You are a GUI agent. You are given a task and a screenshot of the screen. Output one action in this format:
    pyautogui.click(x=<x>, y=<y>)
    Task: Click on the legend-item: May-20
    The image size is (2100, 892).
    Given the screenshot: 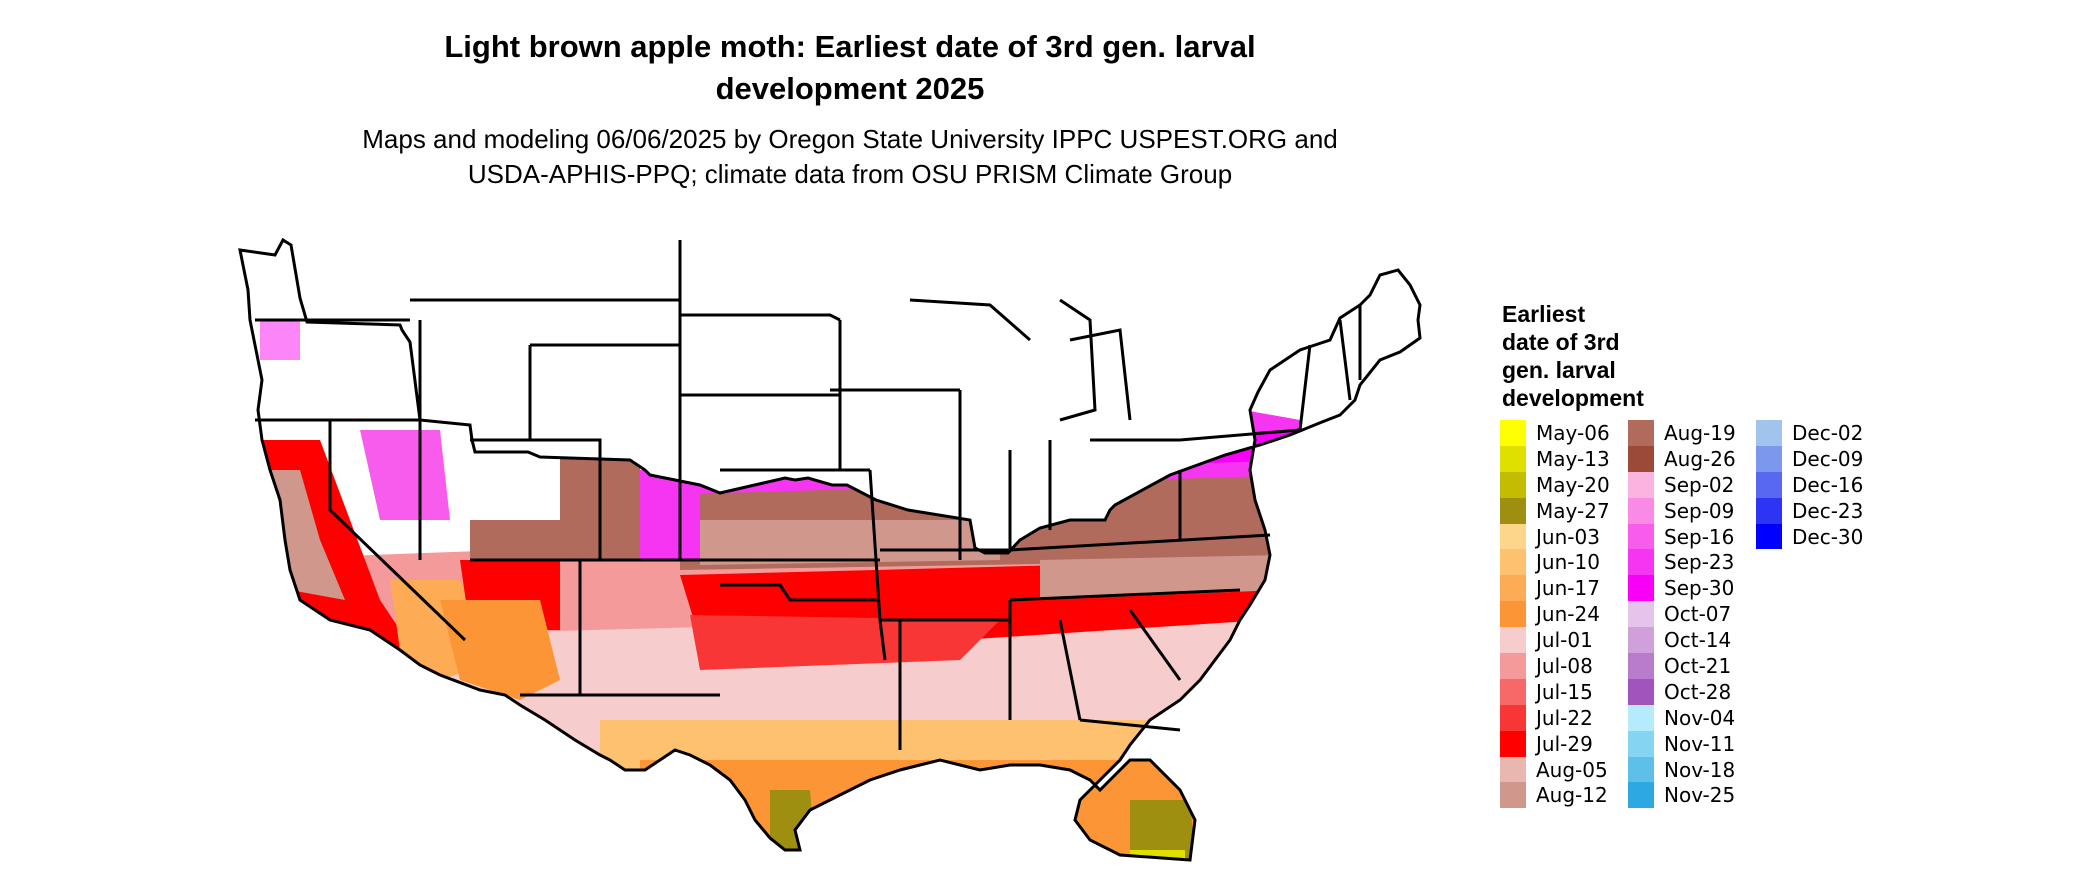 What is the action you would take?
    pyautogui.click(x=1565, y=484)
    